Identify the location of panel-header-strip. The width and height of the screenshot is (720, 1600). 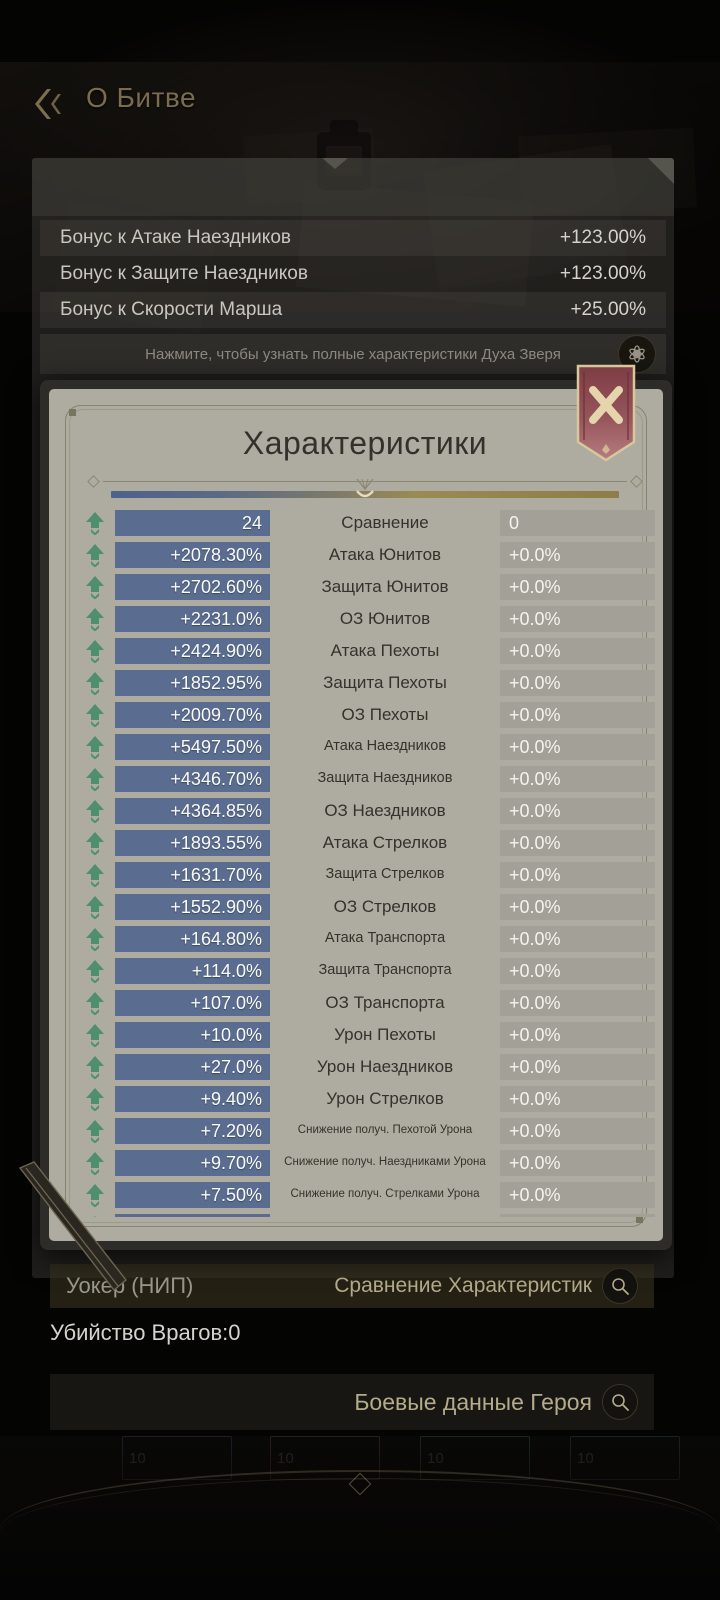
(353, 187).